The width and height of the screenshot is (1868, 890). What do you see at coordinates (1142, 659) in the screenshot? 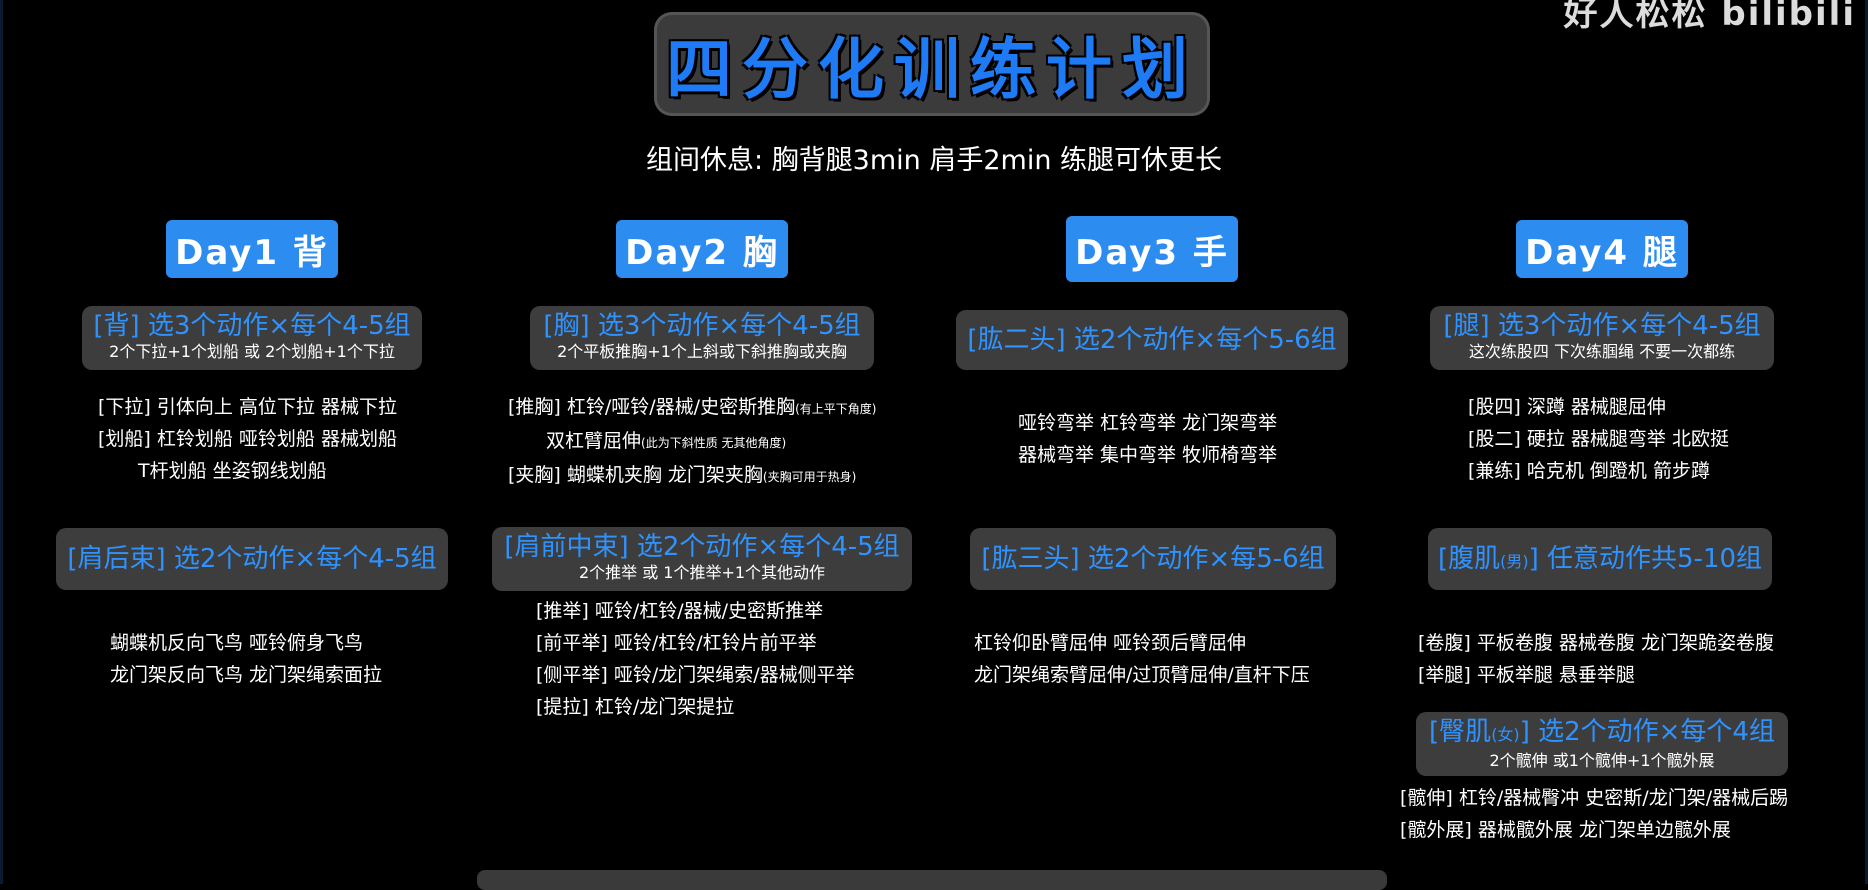
I see `day3-triceps-list: 杠铃仰卧臂屈伸 哑铃颈后臂屈伸 龙门架绳索臂屈伸/过顶臂屈伸/直杆下压` at bounding box center [1142, 659].